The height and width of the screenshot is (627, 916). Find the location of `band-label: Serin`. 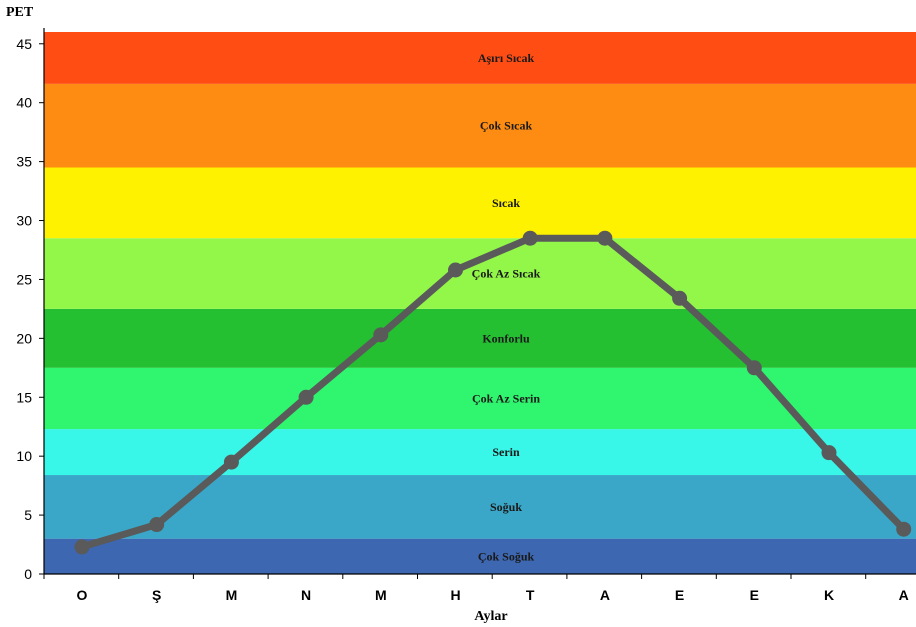

band-label: Serin is located at coordinates (506, 452).